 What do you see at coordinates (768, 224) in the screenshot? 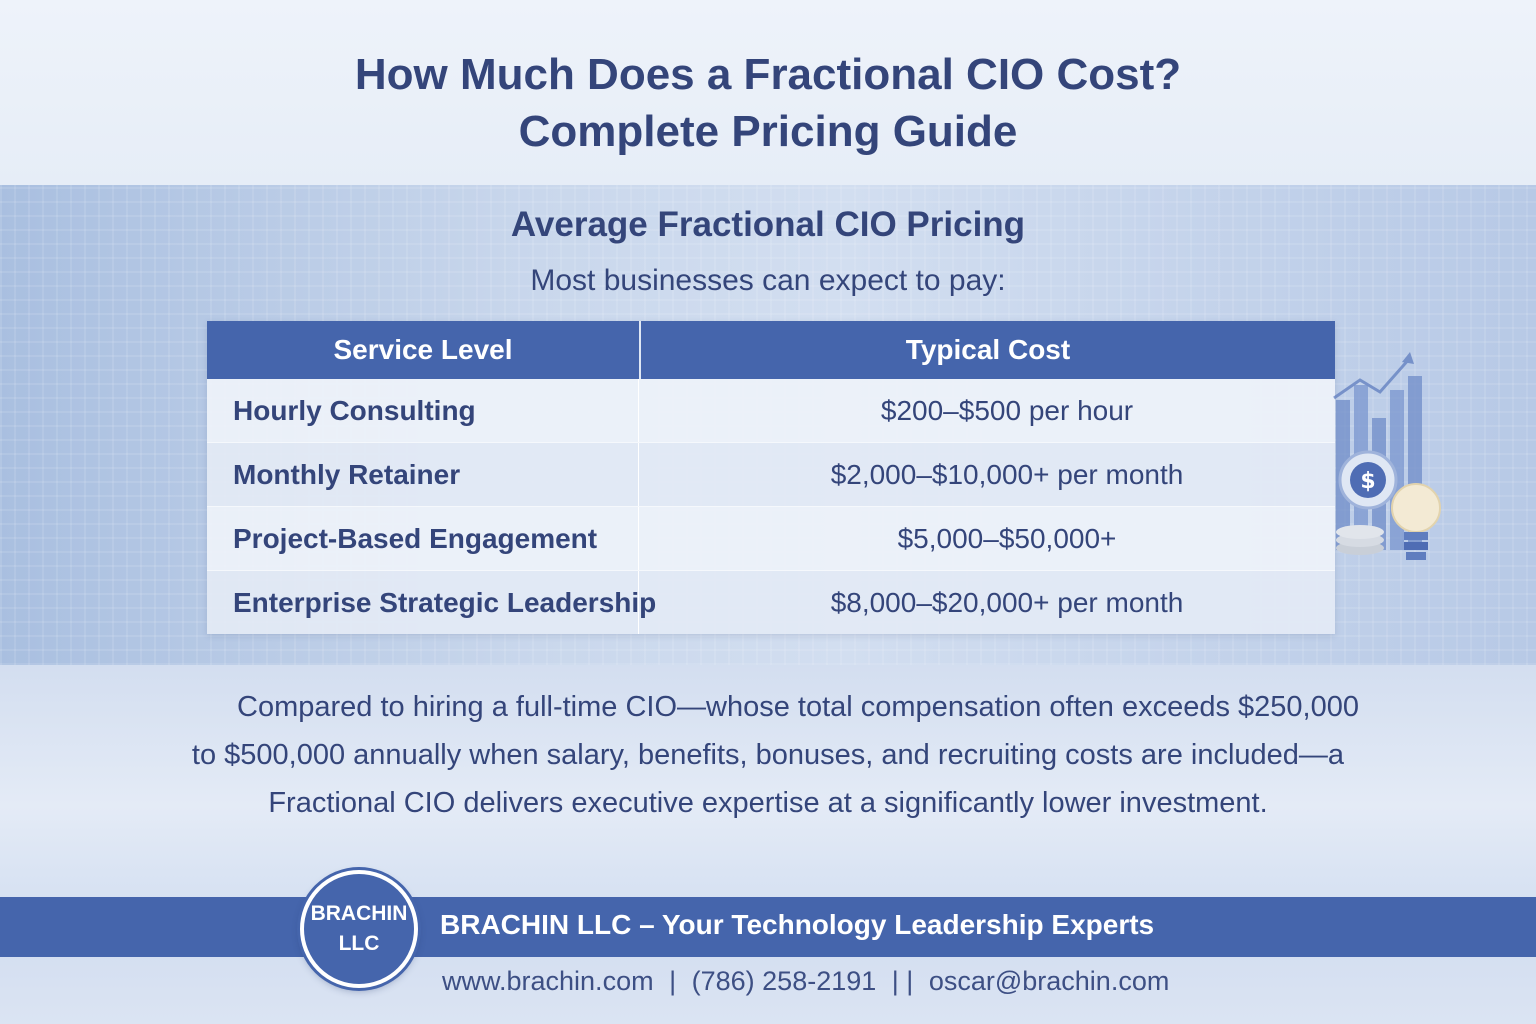
I see `section-heading: Average Fractional CIO Pricing` at bounding box center [768, 224].